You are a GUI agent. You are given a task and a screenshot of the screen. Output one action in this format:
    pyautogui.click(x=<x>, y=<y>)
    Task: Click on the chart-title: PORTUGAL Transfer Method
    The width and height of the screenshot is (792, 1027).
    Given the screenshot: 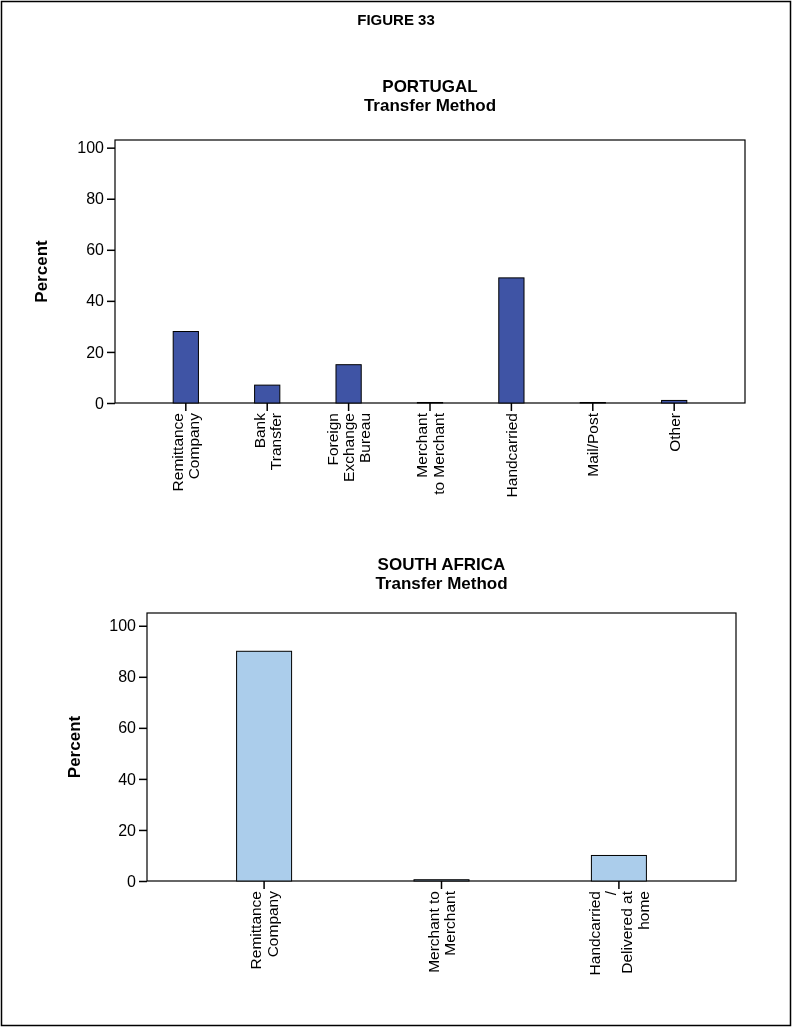 What is the action you would take?
    pyautogui.click(x=430, y=96)
    